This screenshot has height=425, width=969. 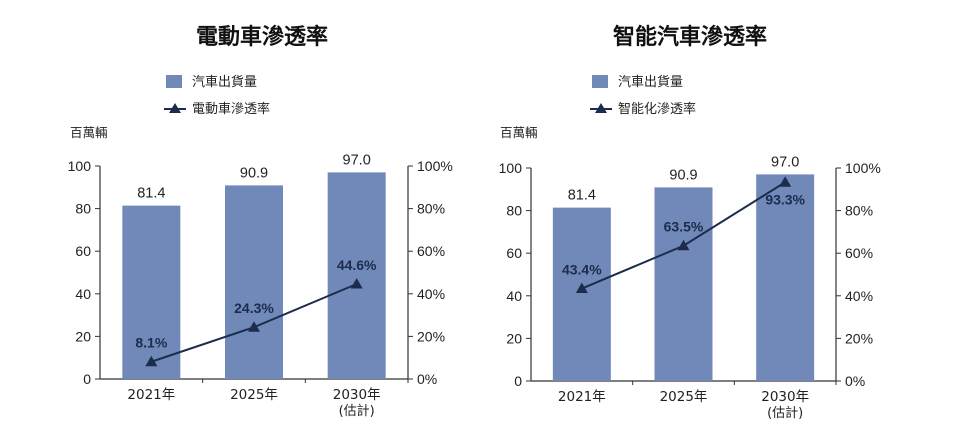 I want to click on line-value-label: 43.4%, so click(x=582, y=270).